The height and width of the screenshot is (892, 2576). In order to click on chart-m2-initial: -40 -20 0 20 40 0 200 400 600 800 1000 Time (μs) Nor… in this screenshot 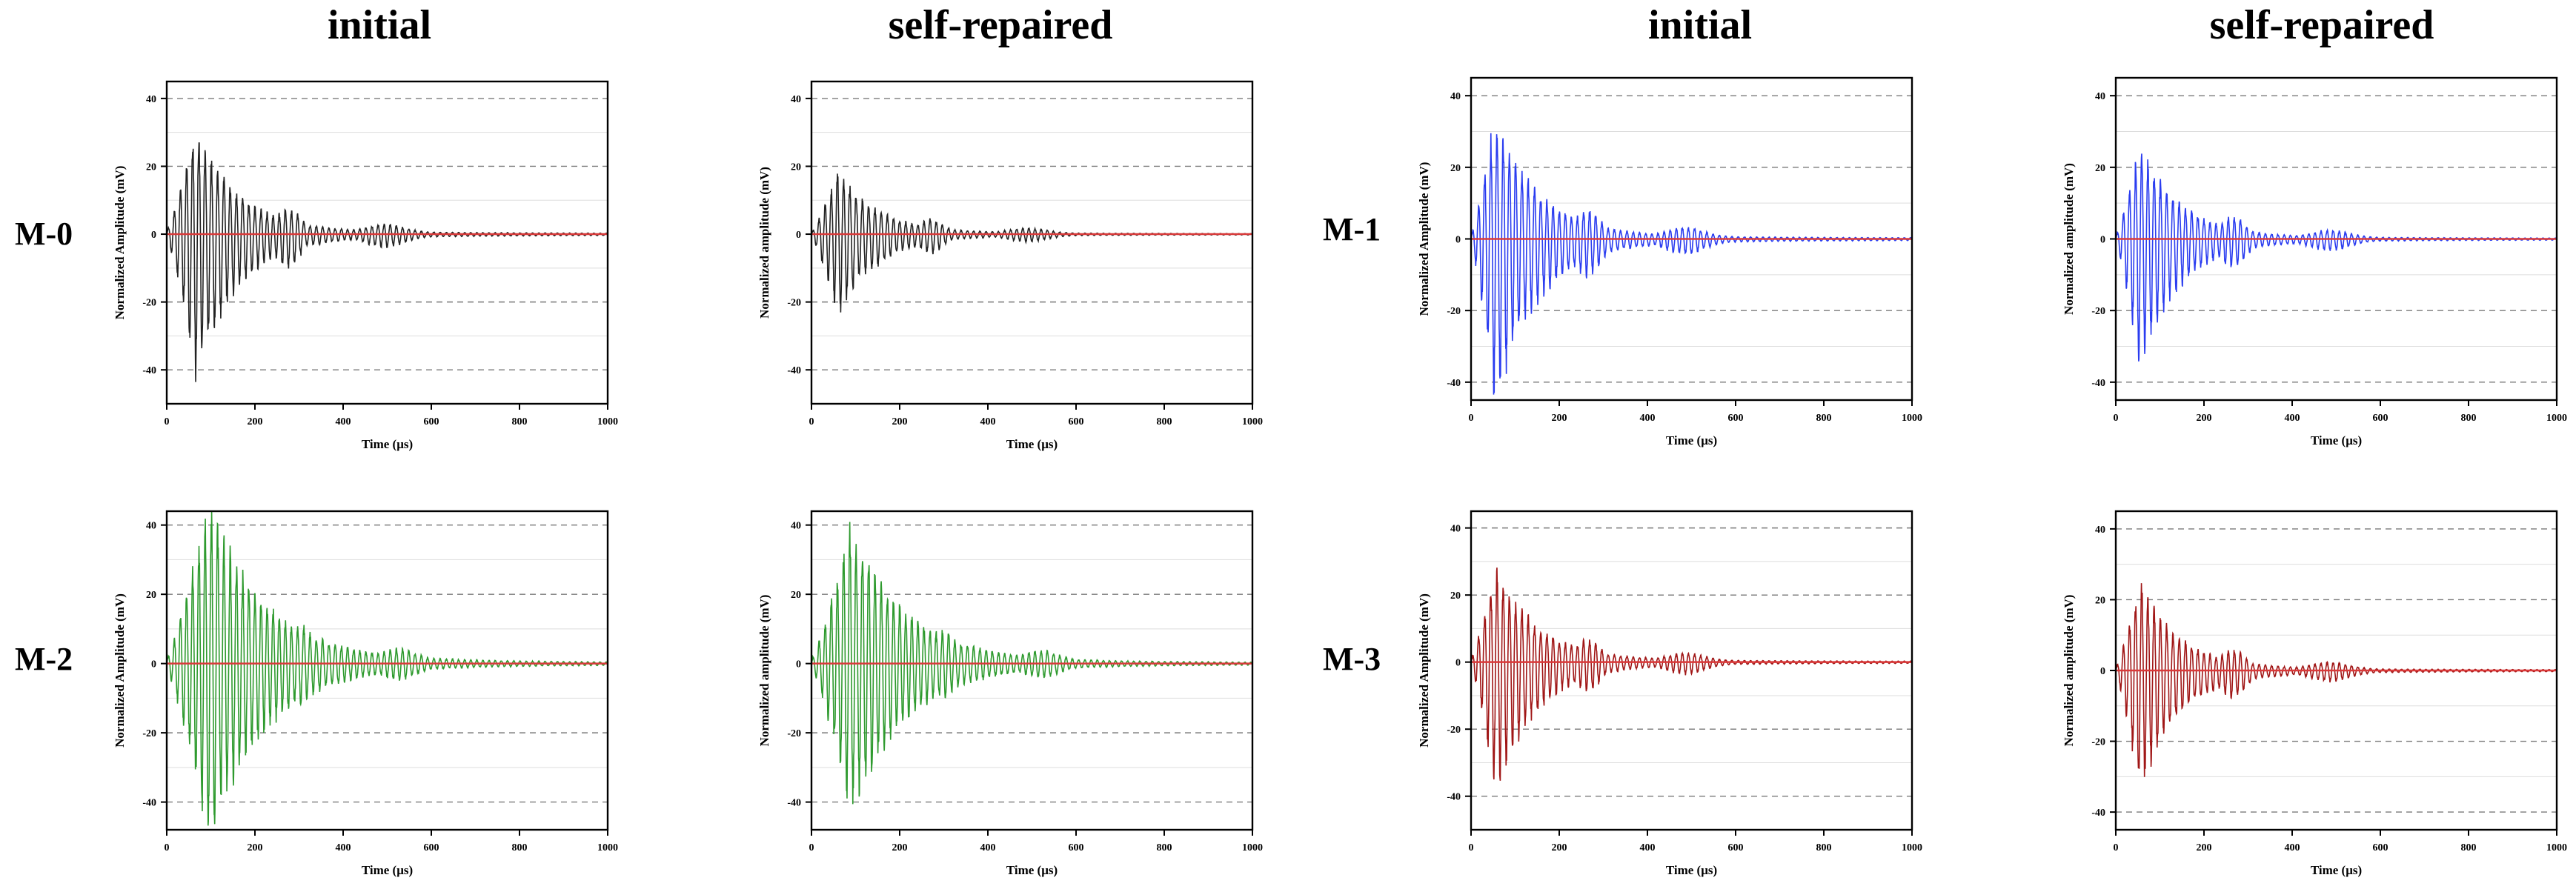, I will do `click(357, 694)`.